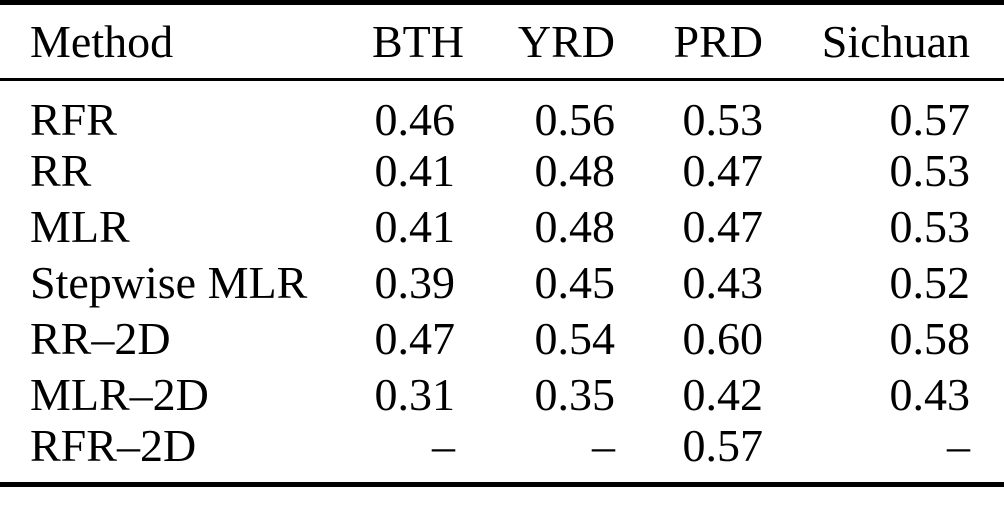 This screenshot has width=1004, height=511. What do you see at coordinates (502, 283) in the screenshot?
I see `table-row: Stepwise MLR 0.39 0.45 0.43 0.52` at bounding box center [502, 283].